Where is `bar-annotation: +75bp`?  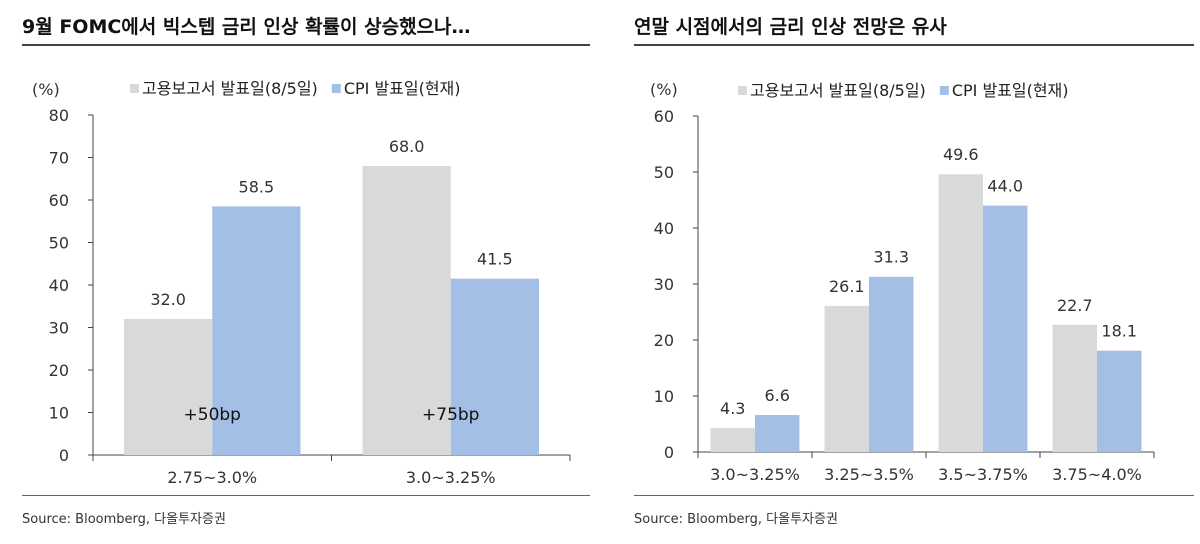
bar-annotation: +75bp is located at coordinates (450, 415).